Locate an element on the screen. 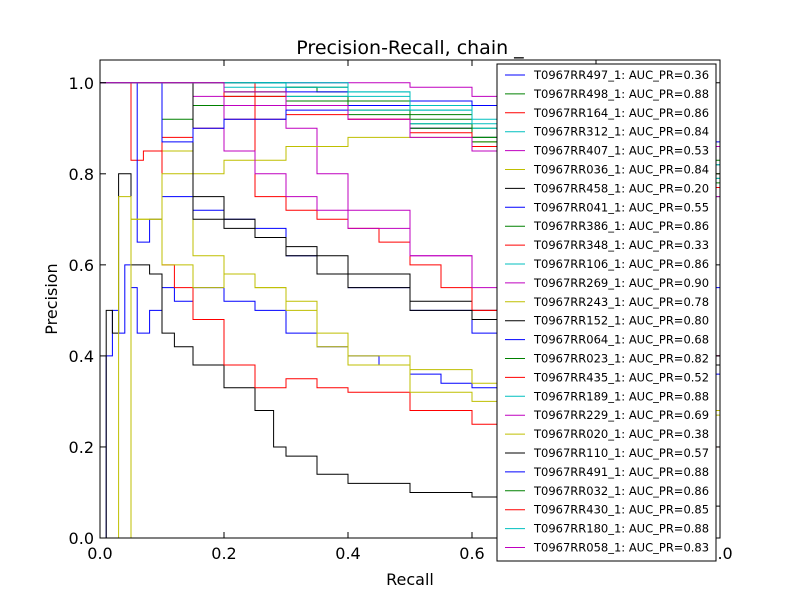  legend-label-8: T0967RR386_1: AUC_PR=0.86 is located at coordinates (621, 226).